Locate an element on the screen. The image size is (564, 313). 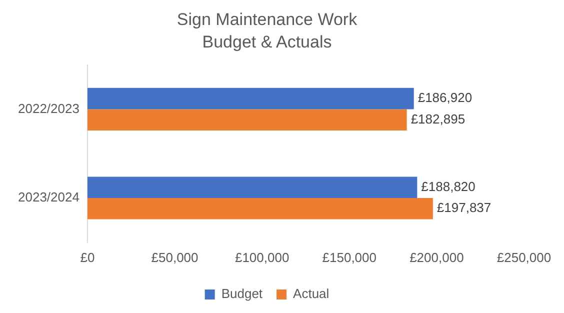
x-tick-label: £250,000 is located at coordinates (524, 257).